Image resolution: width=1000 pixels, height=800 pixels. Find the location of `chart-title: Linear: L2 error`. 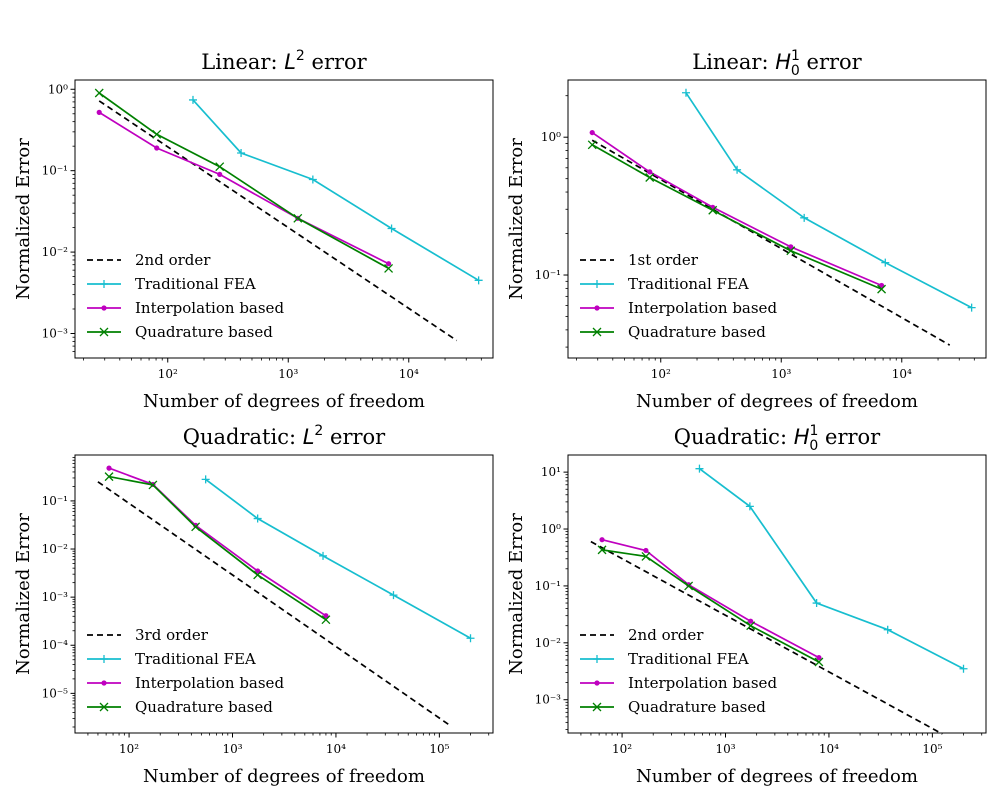

chart-title: Linear: L2 error is located at coordinates (284, 61).